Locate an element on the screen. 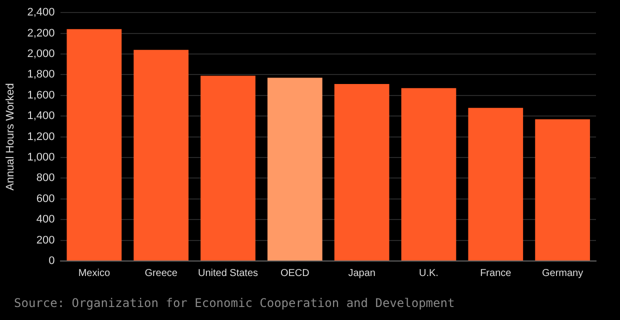 The image size is (620, 320). y-axis-title: Annual Hours Worked is located at coordinates (10, 137).